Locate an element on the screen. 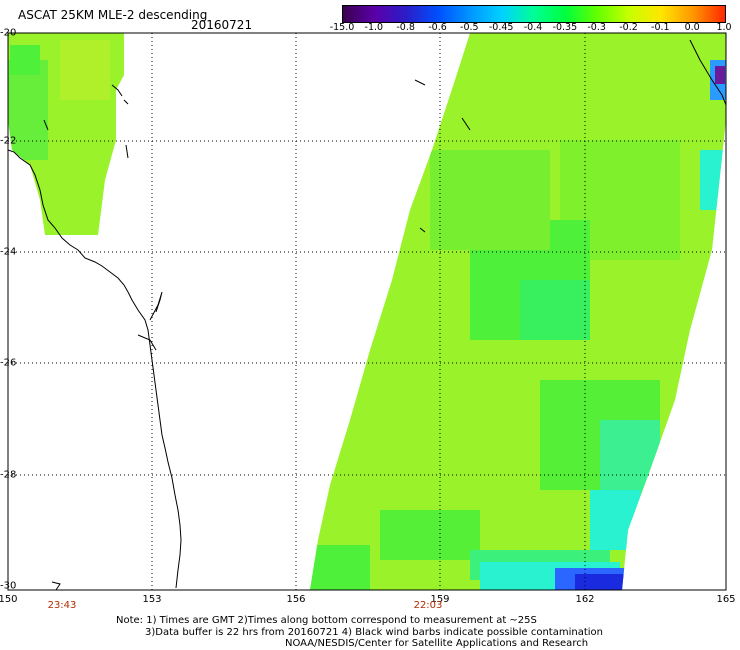  lon-label: 153 is located at coordinates (152, 599).